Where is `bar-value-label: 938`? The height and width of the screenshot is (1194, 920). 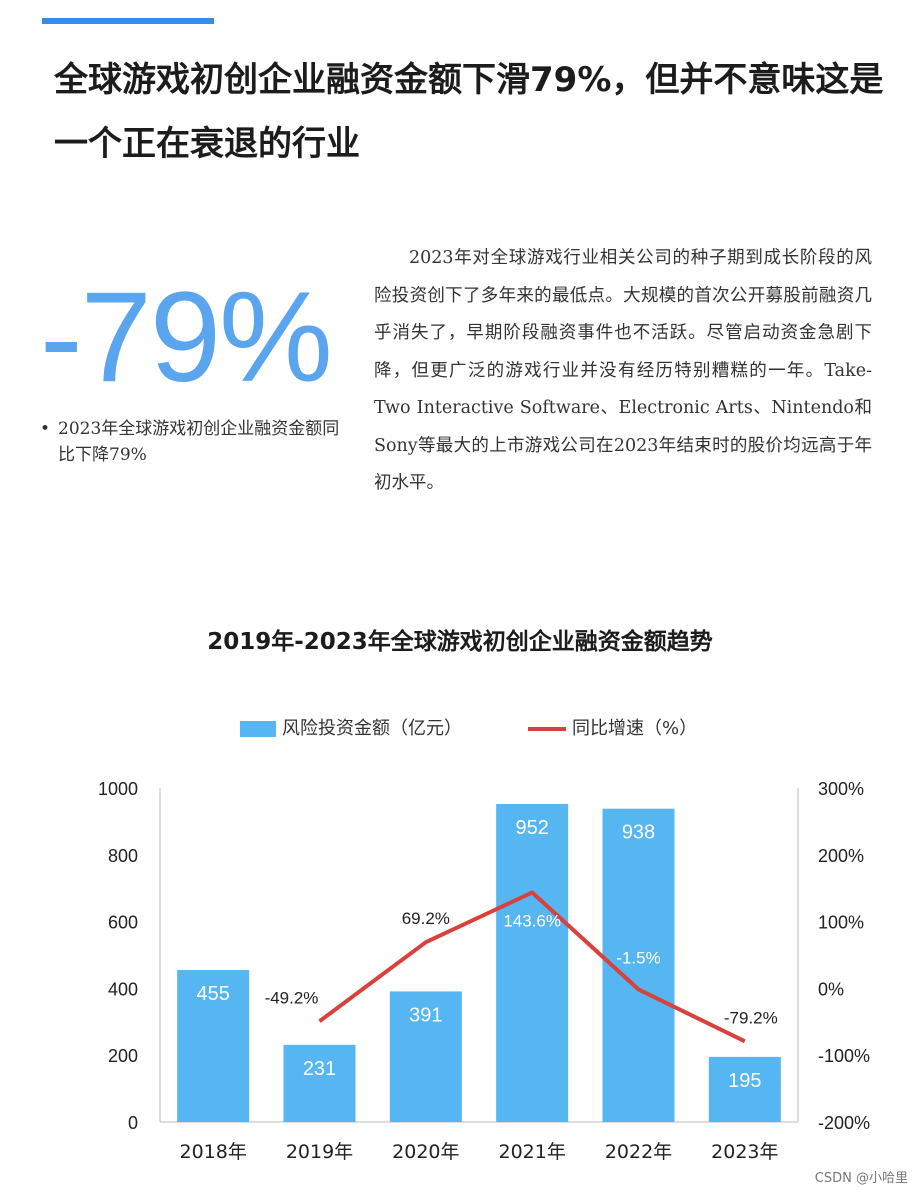 bar-value-label: 938 is located at coordinates (638, 833).